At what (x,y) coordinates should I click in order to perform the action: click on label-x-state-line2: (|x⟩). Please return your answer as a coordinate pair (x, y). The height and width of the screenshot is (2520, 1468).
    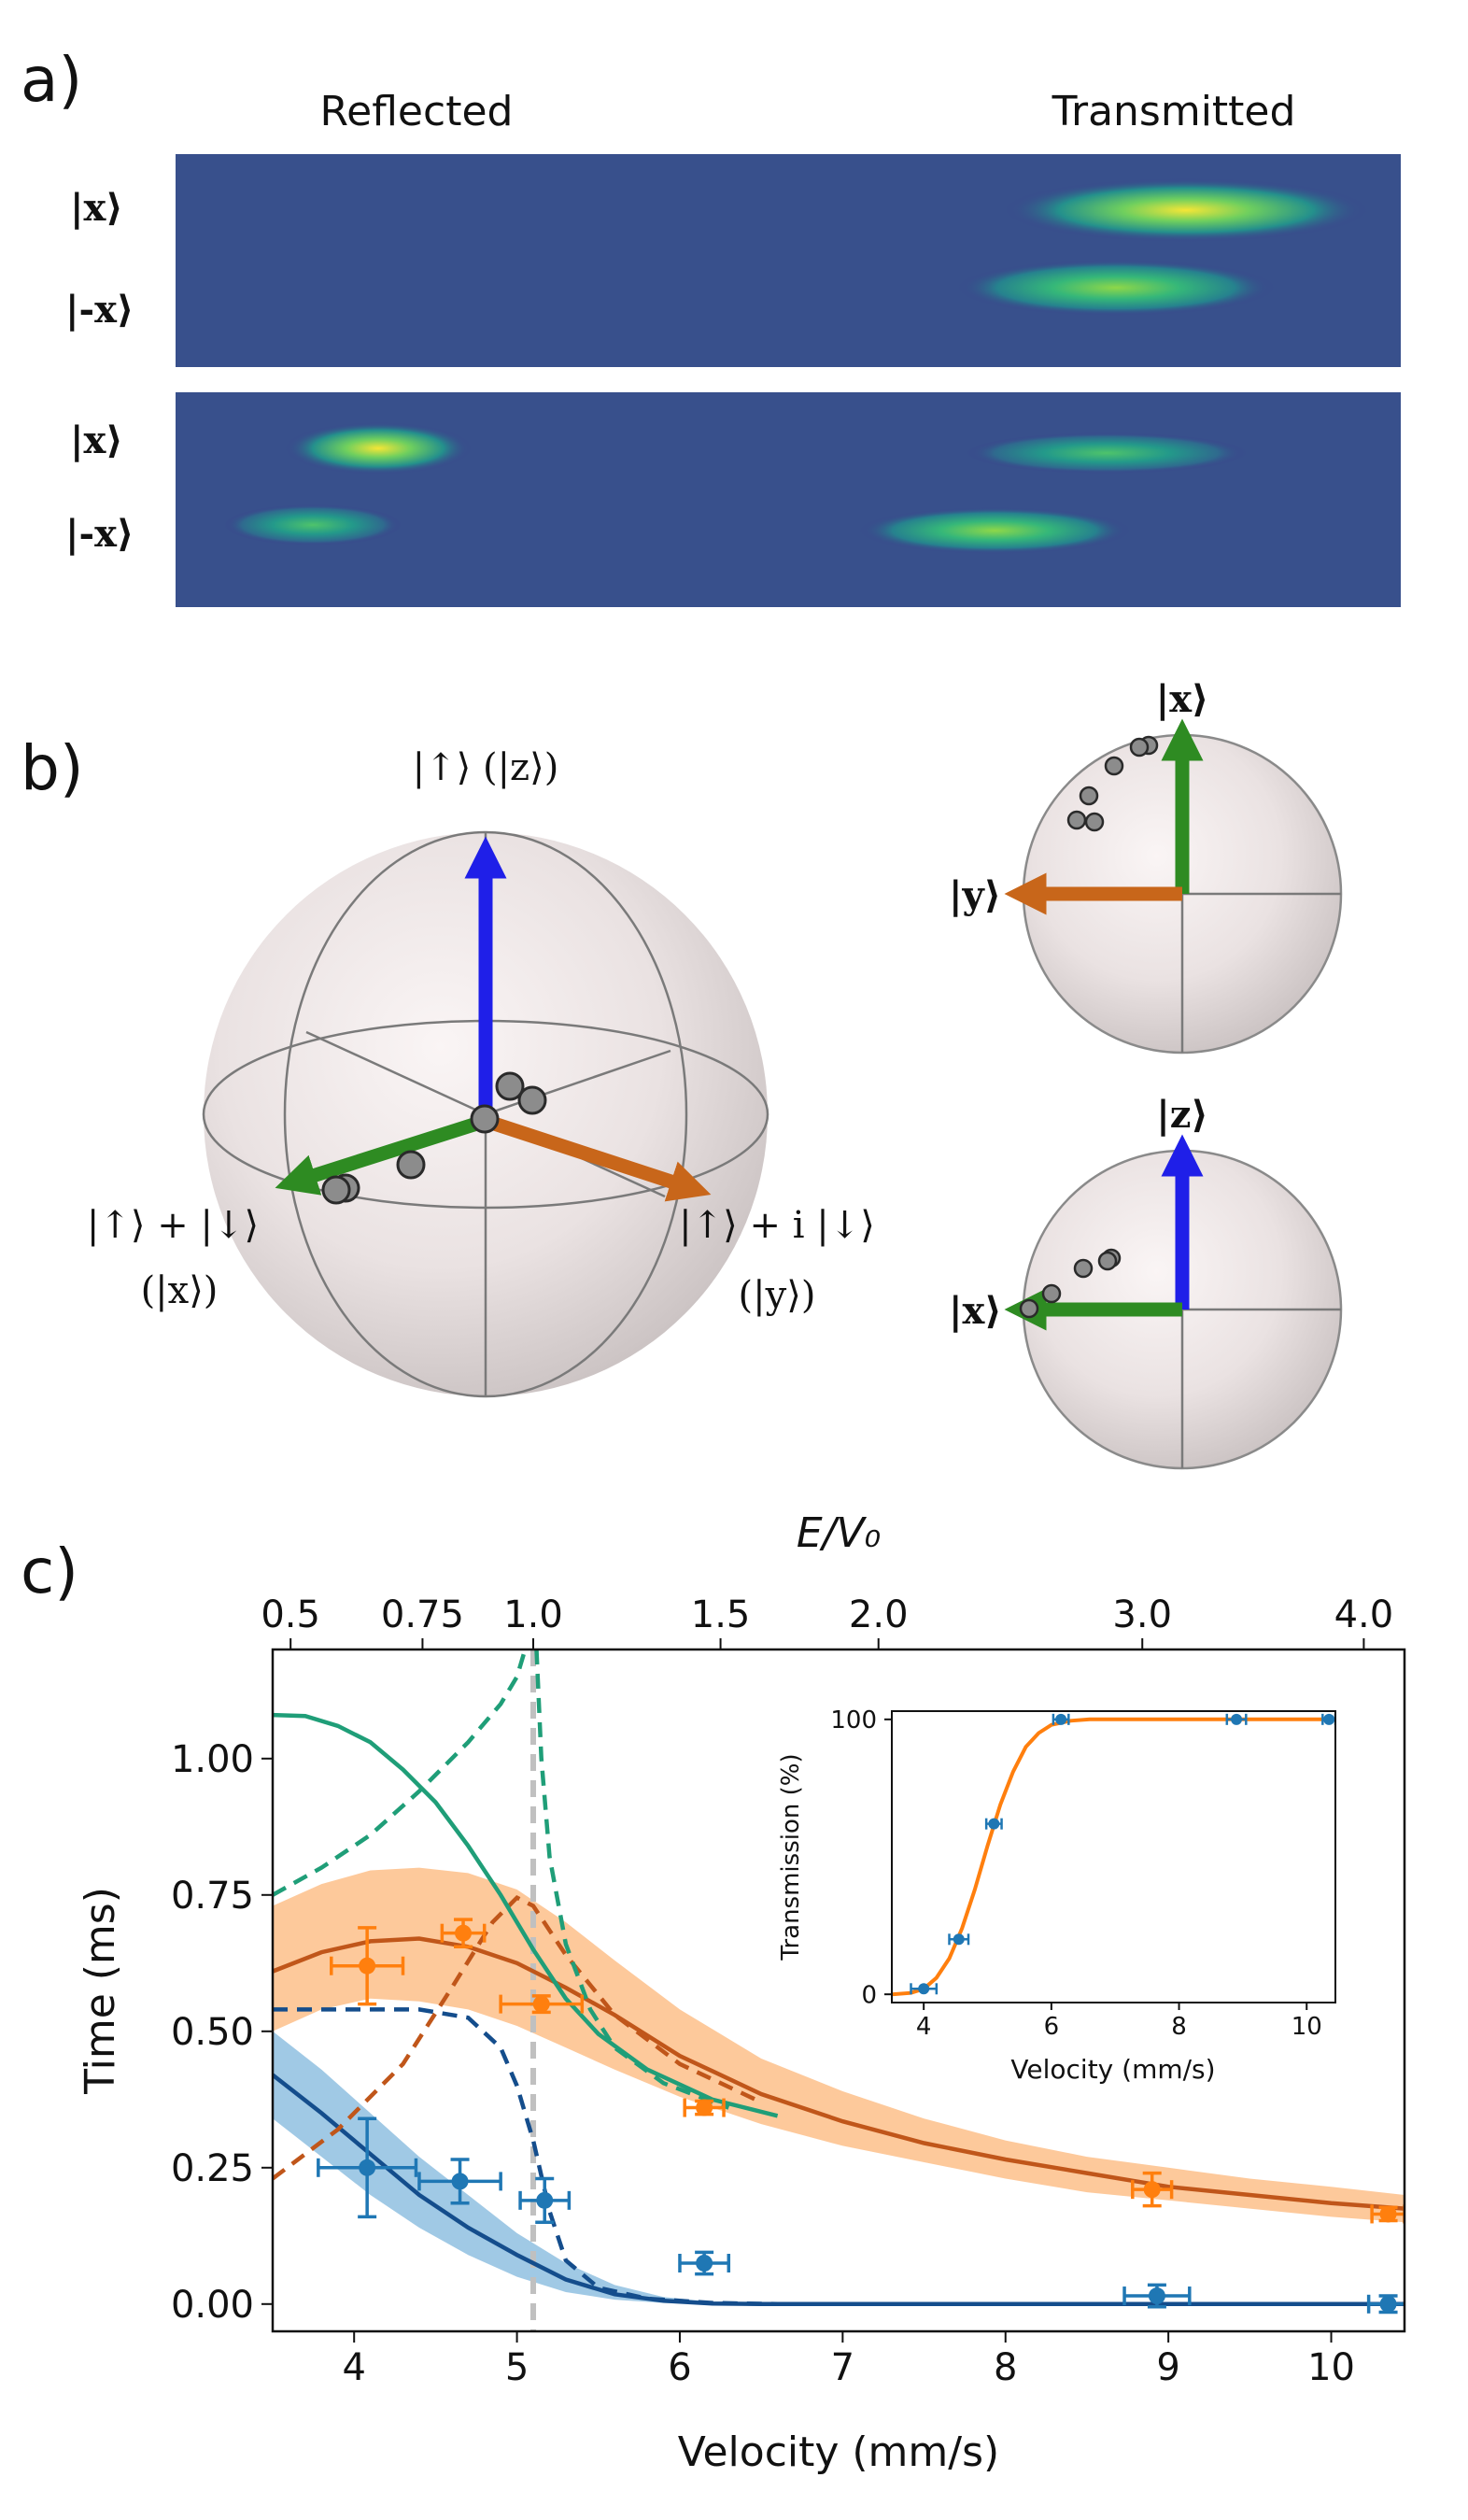
    Looking at the image, I should click on (180, 1290).